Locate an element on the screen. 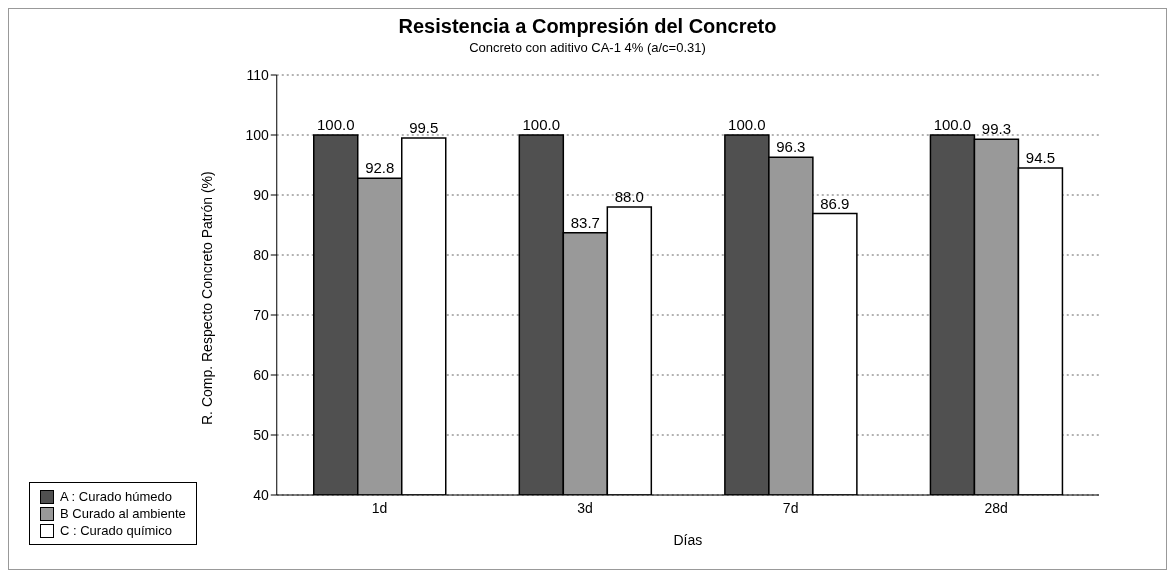 This screenshot has height=578, width=1173. y-tick-label: 110 is located at coordinates (257, 74).